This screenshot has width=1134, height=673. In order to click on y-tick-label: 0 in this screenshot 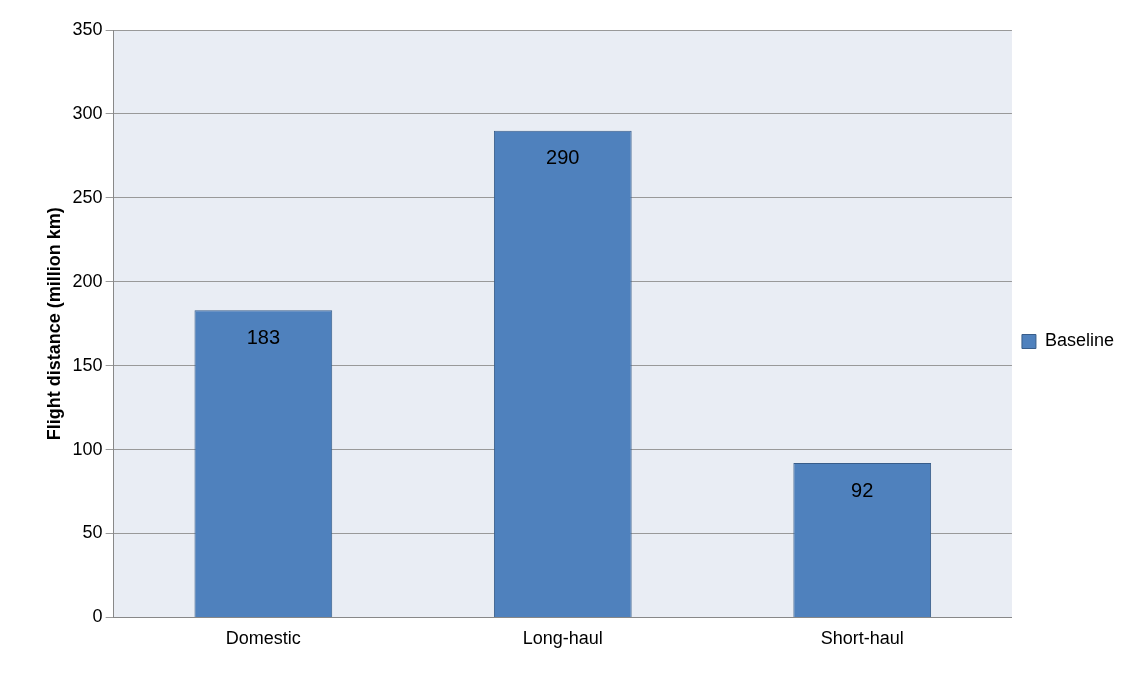, I will do `click(97, 616)`.